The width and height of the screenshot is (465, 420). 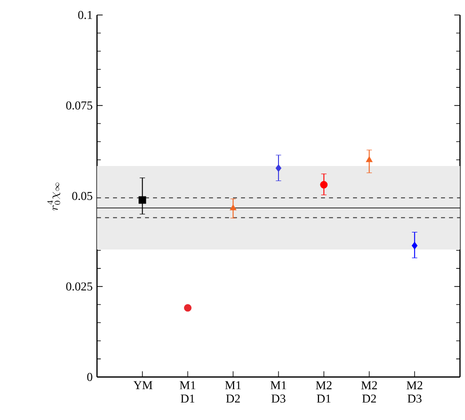 I want to click on y-tick-label: 0.075, so click(x=79, y=105).